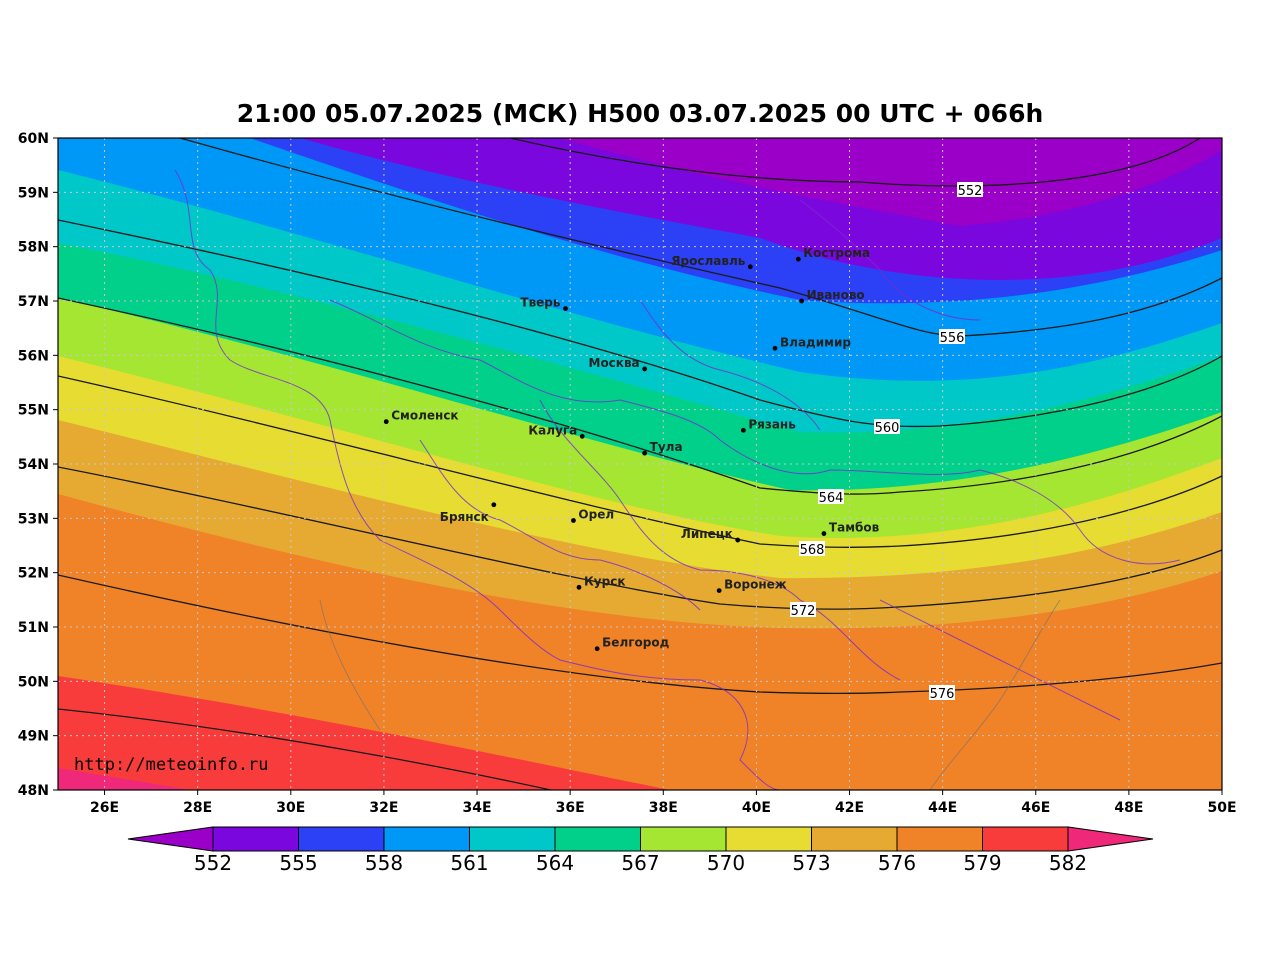 The width and height of the screenshot is (1281, 963). I want to click on colorbar-label: 576, so click(897, 863).